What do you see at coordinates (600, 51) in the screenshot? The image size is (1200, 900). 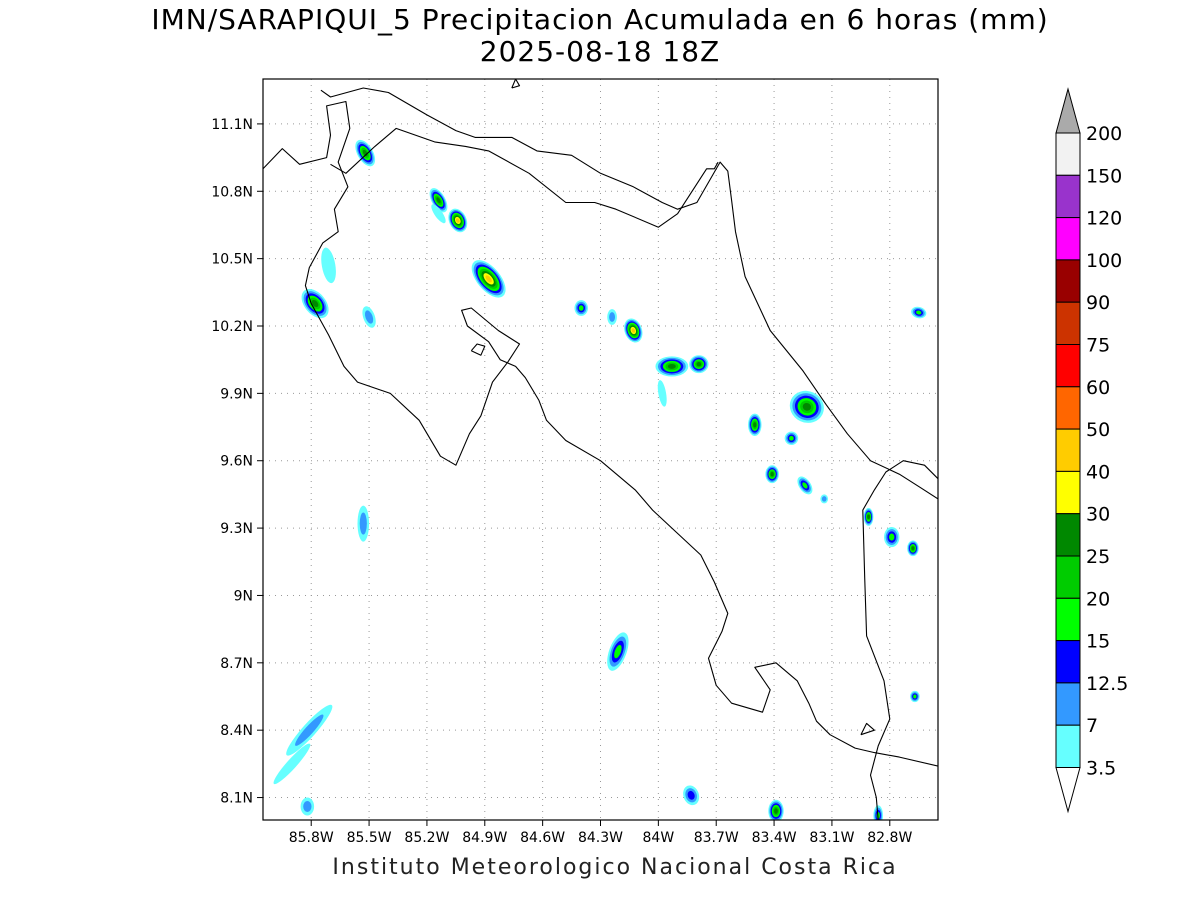 I see `map-date: 2025-08-18 18Z` at bounding box center [600, 51].